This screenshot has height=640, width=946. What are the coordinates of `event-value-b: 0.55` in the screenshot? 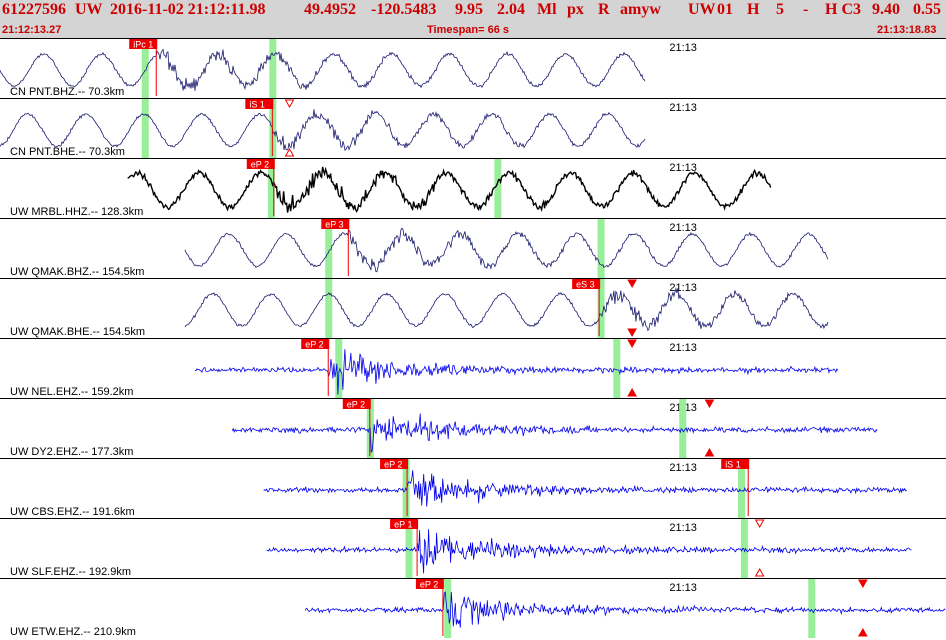 It's located at (927, 9).